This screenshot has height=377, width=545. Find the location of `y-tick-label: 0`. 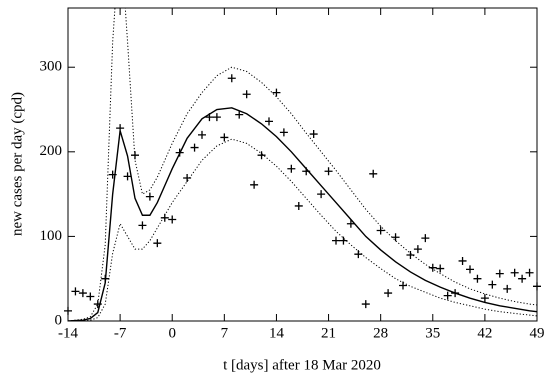

y-tick-label: 0 is located at coordinates (59, 320).